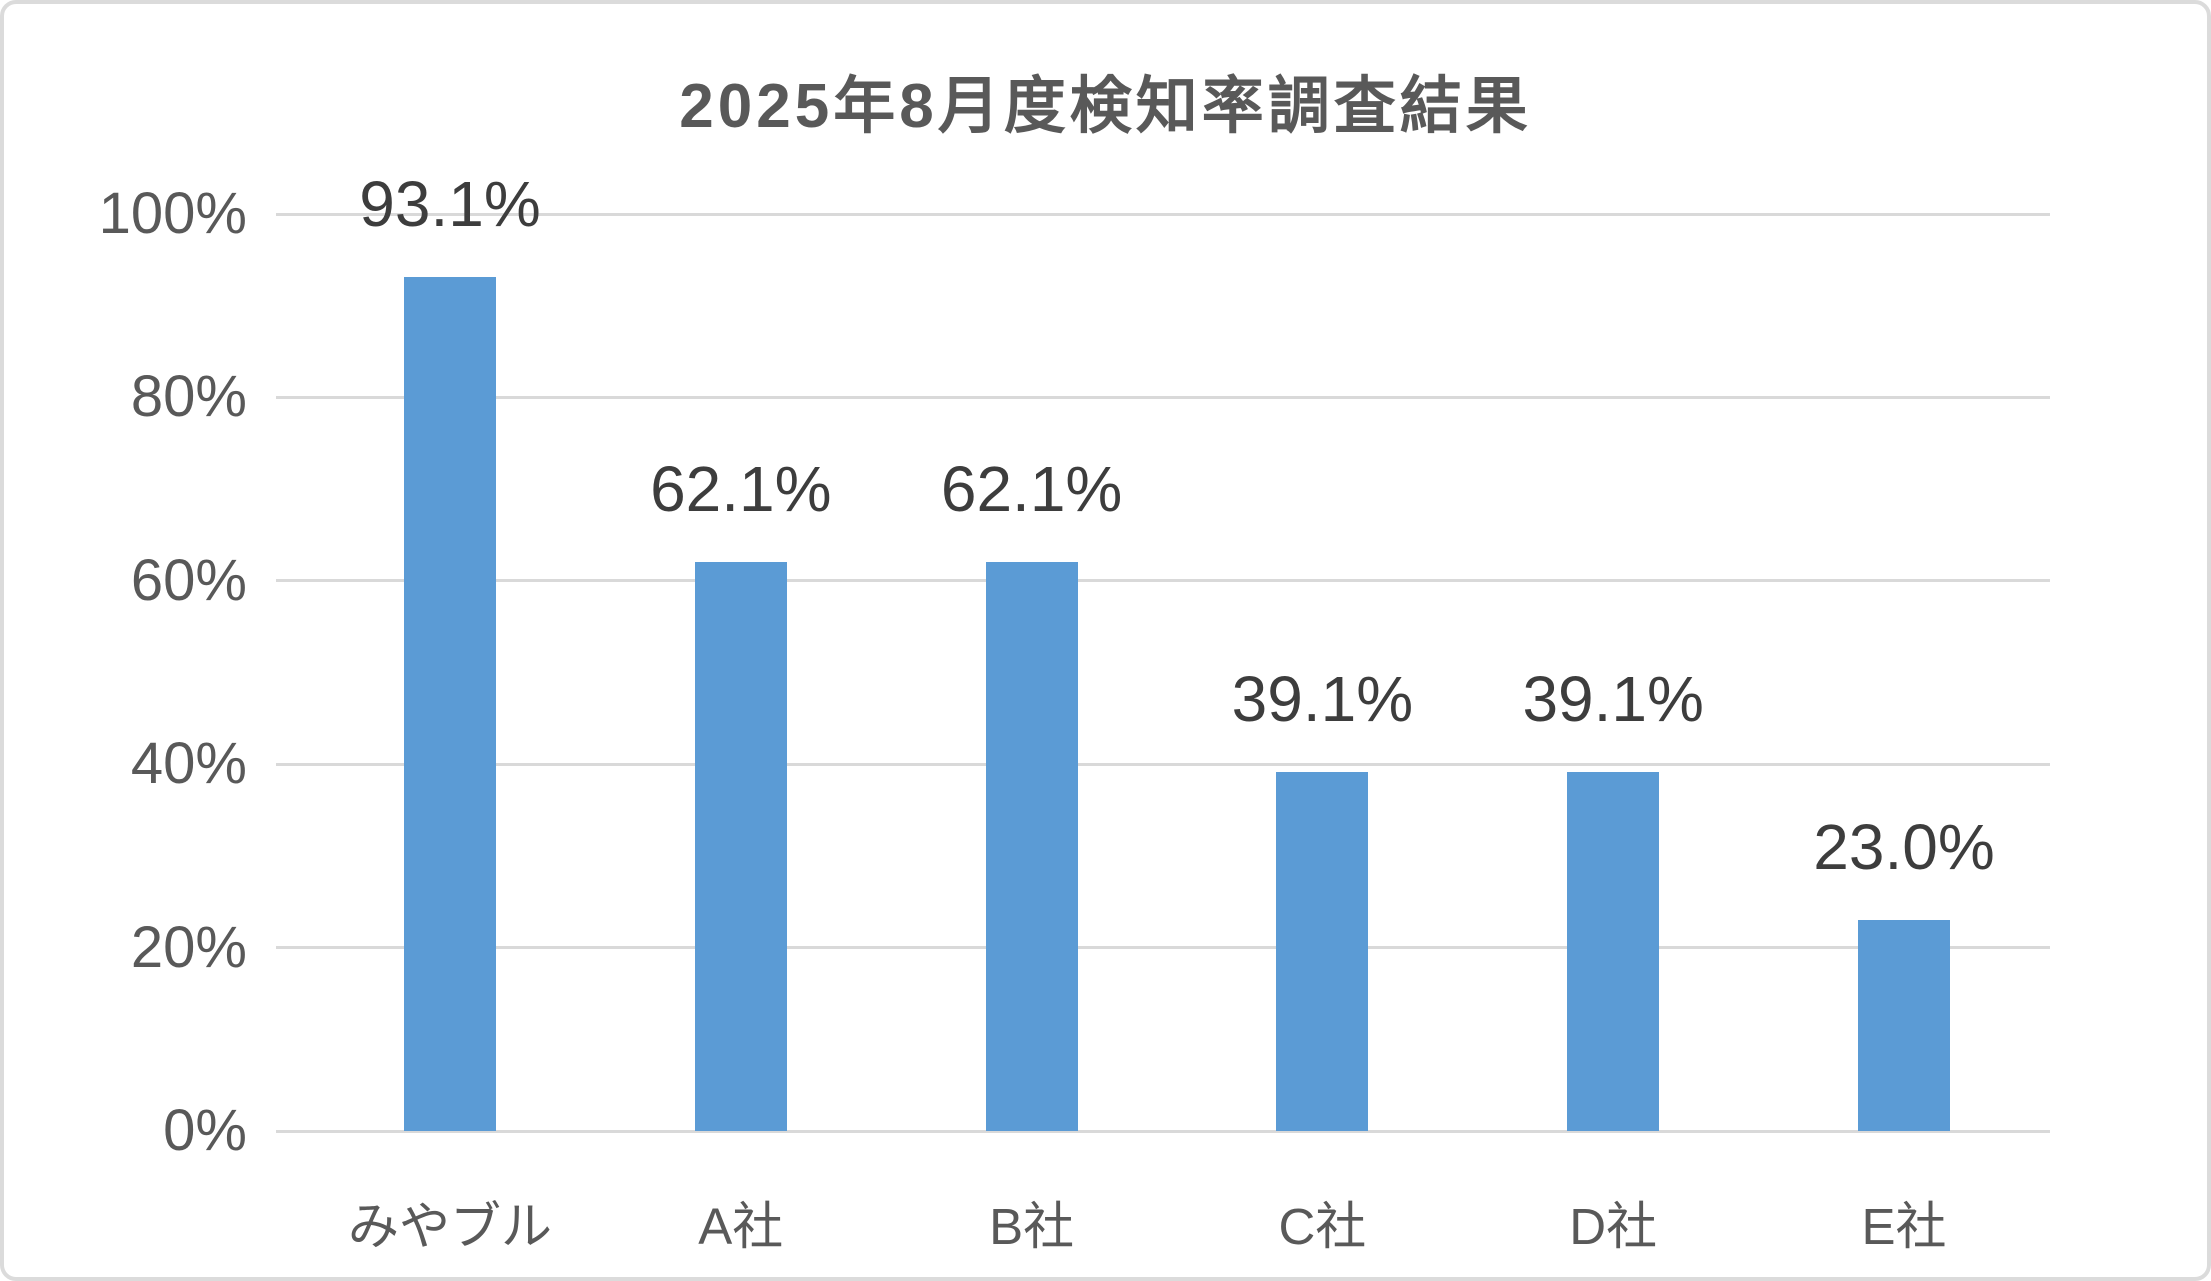 The height and width of the screenshot is (1281, 2211). I want to click on y-axis-tick-label: 40%, so click(188, 764).